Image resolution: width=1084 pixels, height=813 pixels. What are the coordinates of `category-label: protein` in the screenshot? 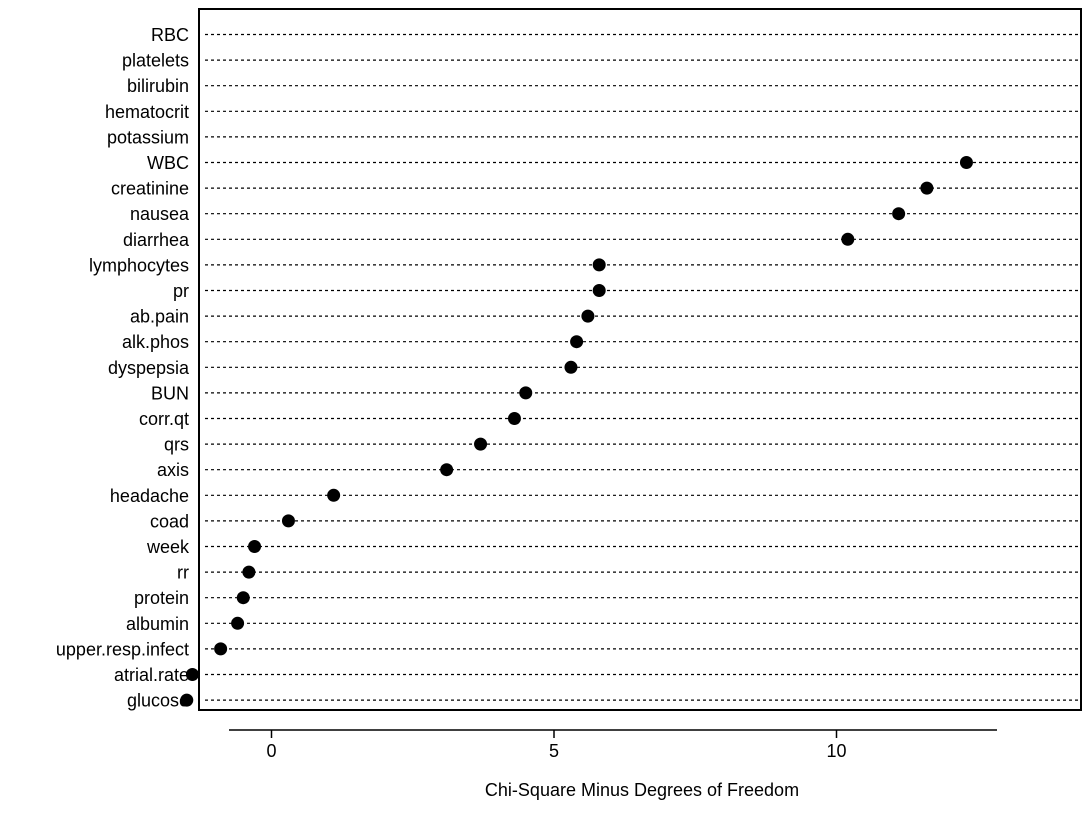 It's located at (161, 598).